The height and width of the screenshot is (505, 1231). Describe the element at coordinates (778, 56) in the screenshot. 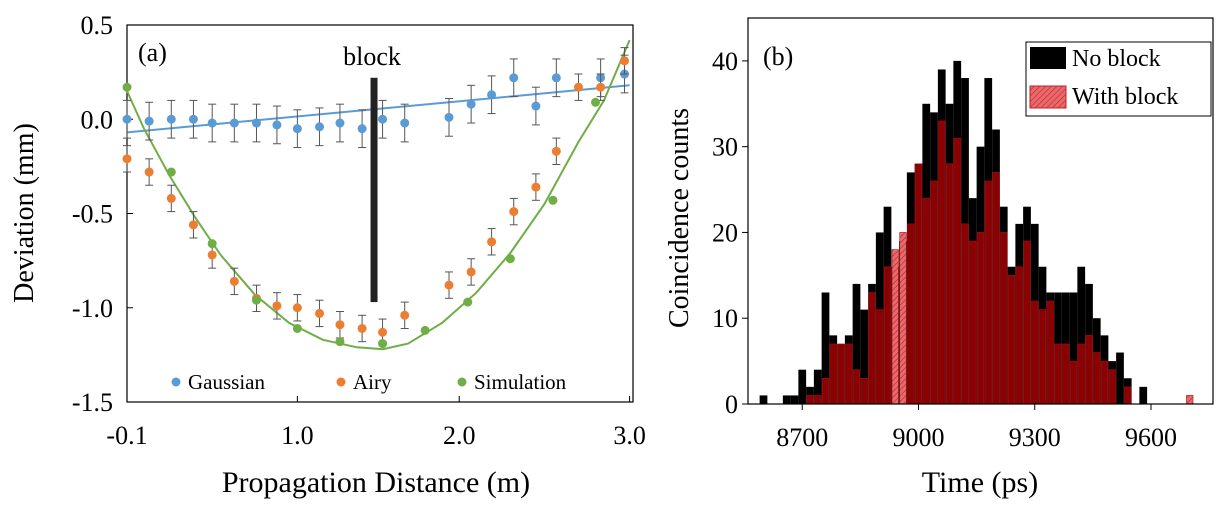

I see `panel-b-label: (b)` at that location.